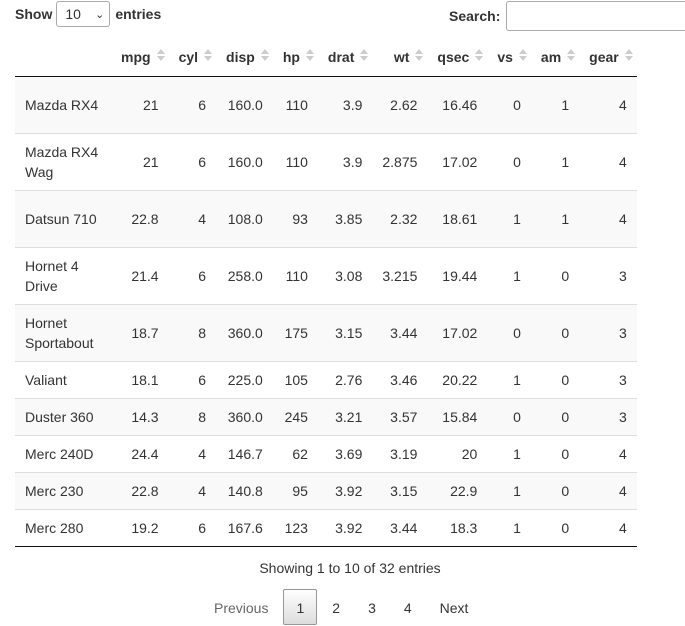 This screenshot has width=685, height=626. Describe the element at coordinates (608, 332) in the screenshot. I see `cell-gear: 3` at that location.